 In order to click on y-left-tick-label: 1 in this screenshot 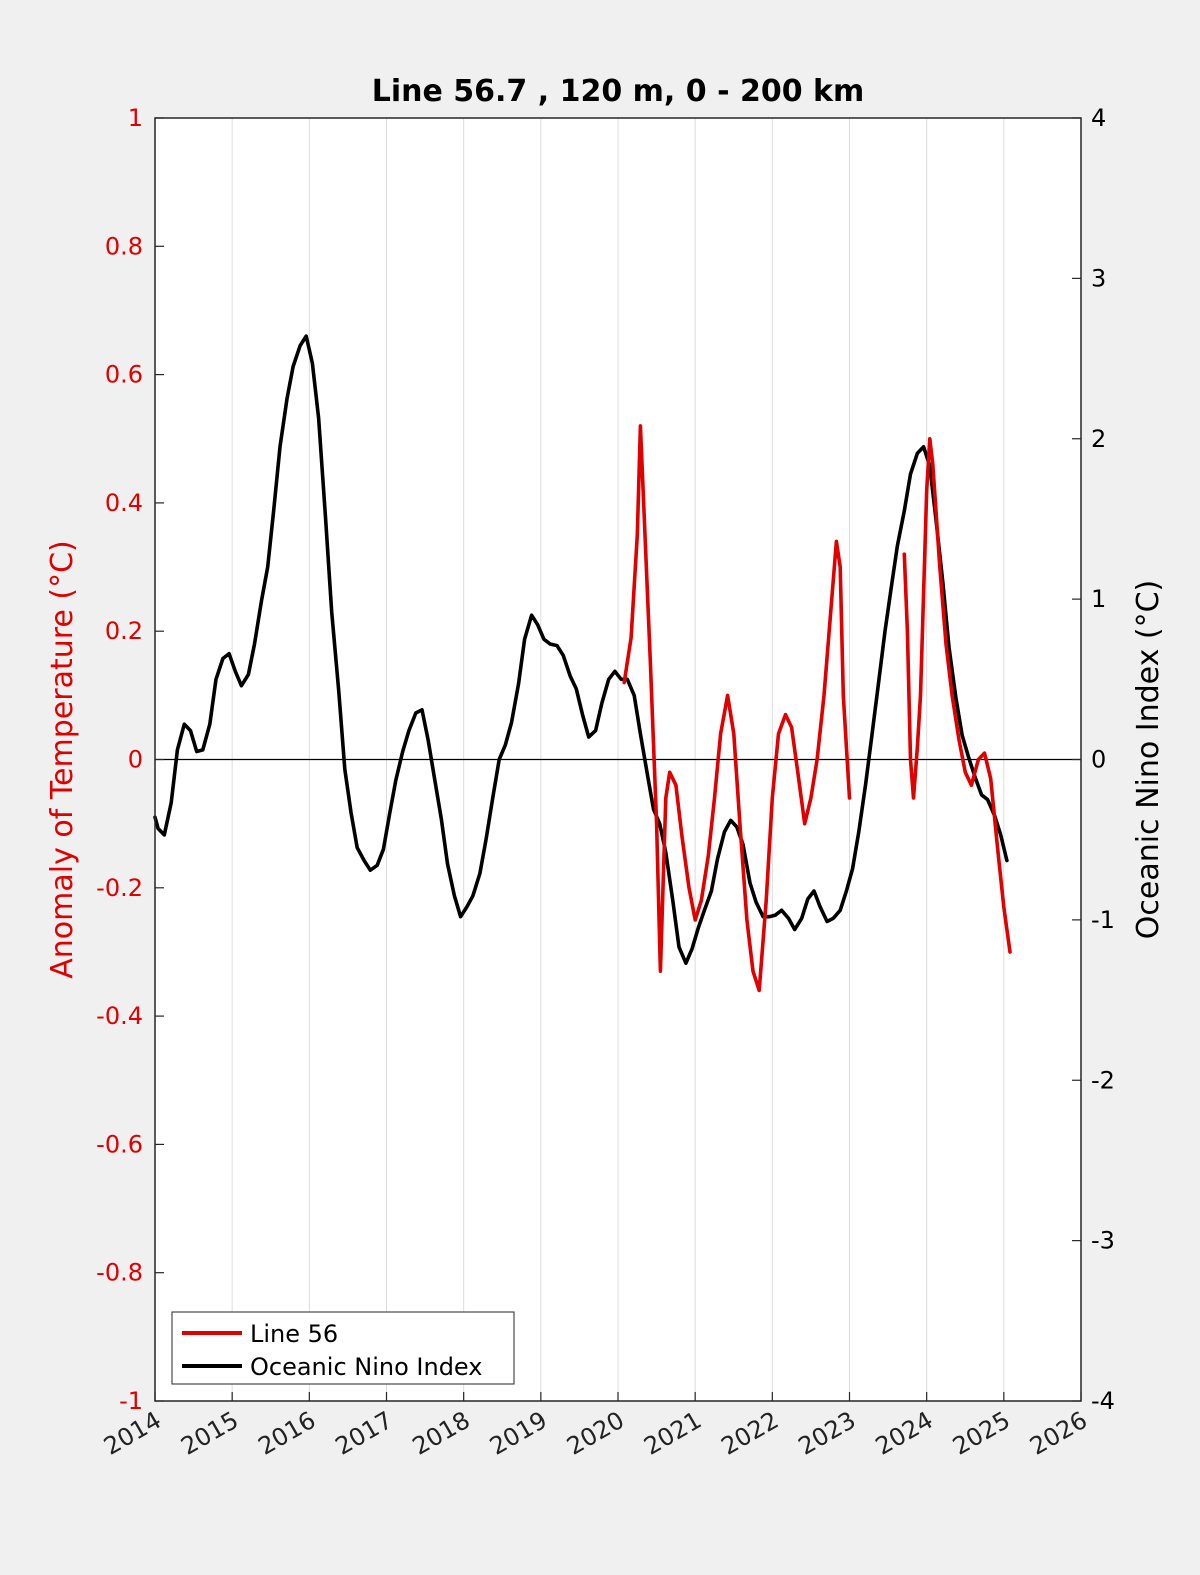, I will do `click(135, 118)`.